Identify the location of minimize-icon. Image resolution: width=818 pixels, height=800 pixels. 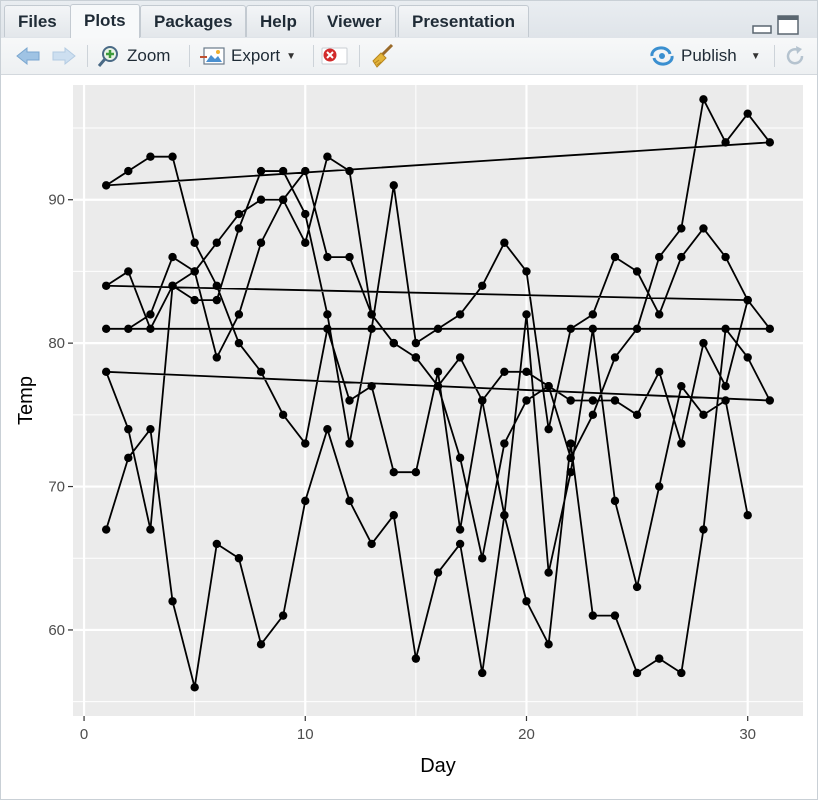
(762, 25).